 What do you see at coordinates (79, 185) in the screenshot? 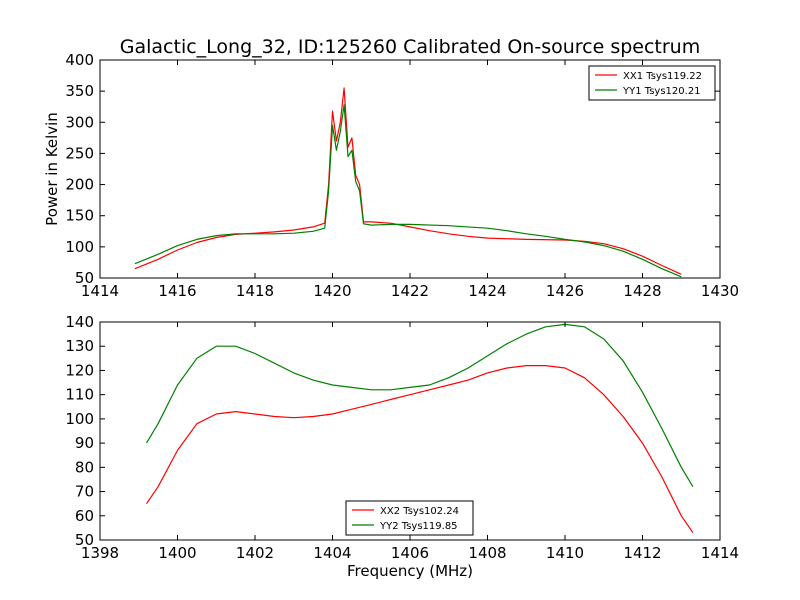
I see `y-tick-label: 200` at bounding box center [79, 185].